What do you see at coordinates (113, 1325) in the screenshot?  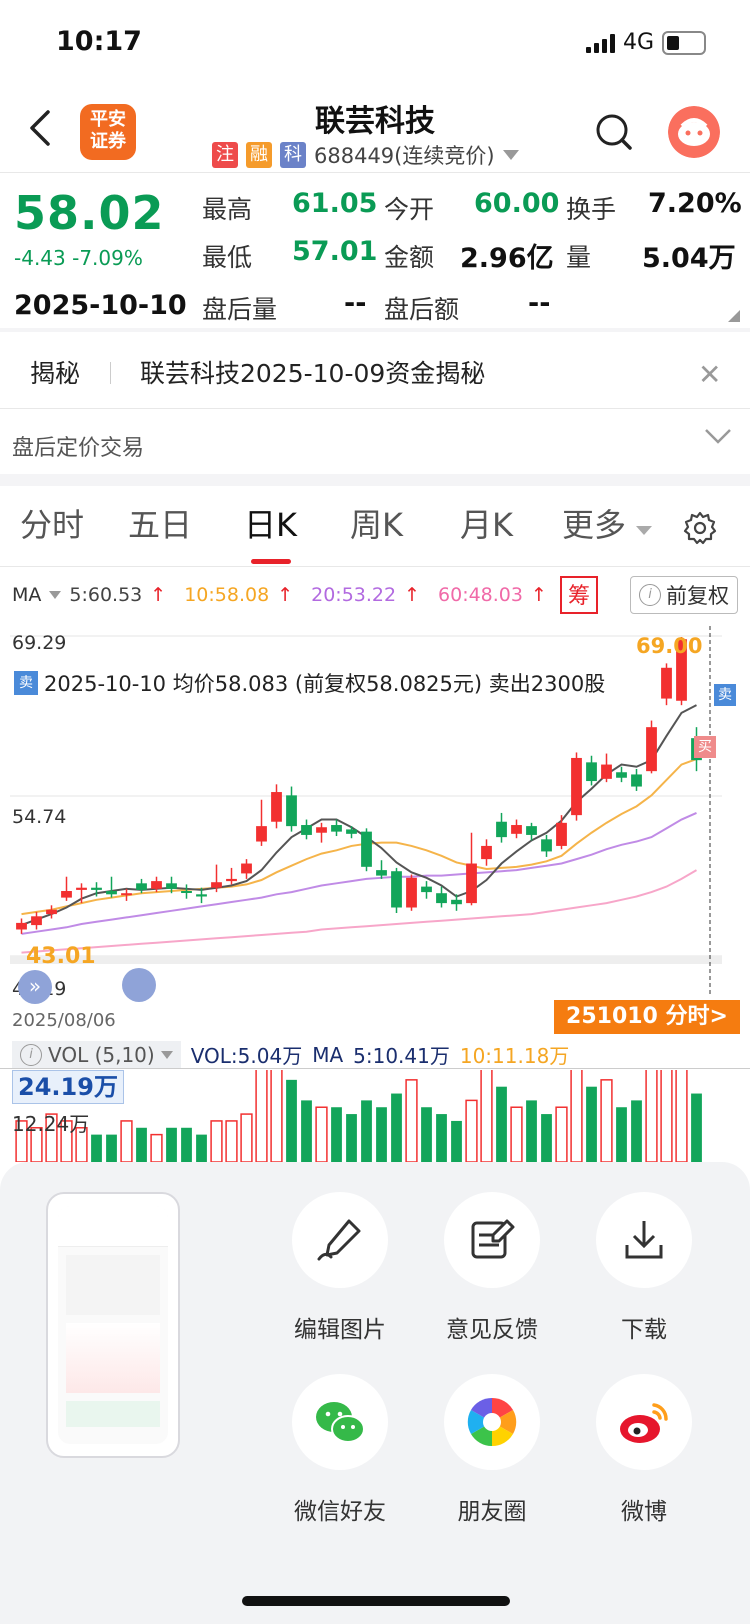 I see `screenshot-thumbnail` at bounding box center [113, 1325].